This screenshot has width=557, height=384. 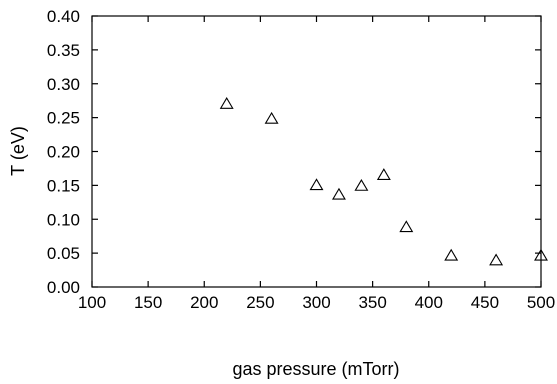 I want to click on y-tick-labels: 0.00 0.05 0.10 0.15 0.20 0.25 0.30 0.35 0.40, so click(x=63, y=152).